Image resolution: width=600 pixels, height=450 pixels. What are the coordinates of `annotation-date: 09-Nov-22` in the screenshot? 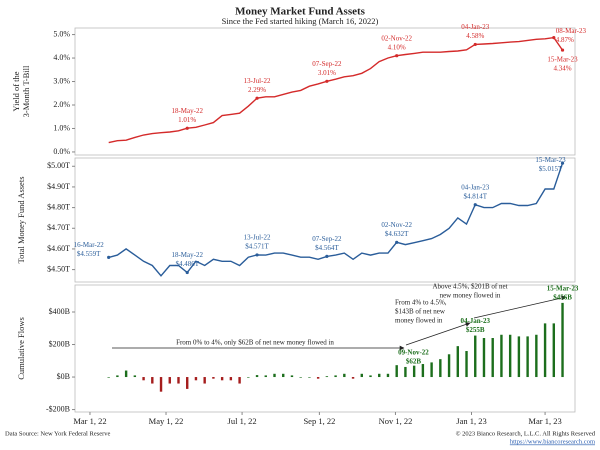 It's located at (413, 353).